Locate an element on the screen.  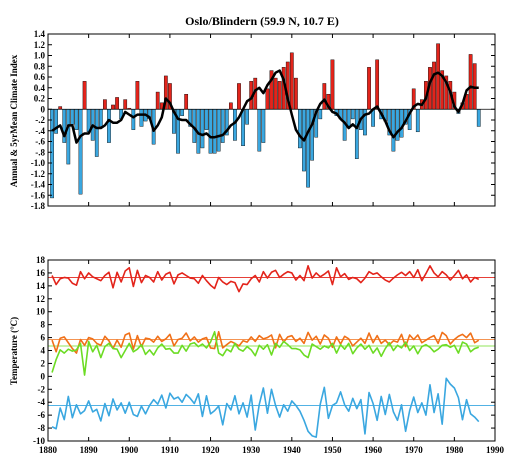
temperature-y-label: Temperature (°C) is located at coordinates (14, 351).